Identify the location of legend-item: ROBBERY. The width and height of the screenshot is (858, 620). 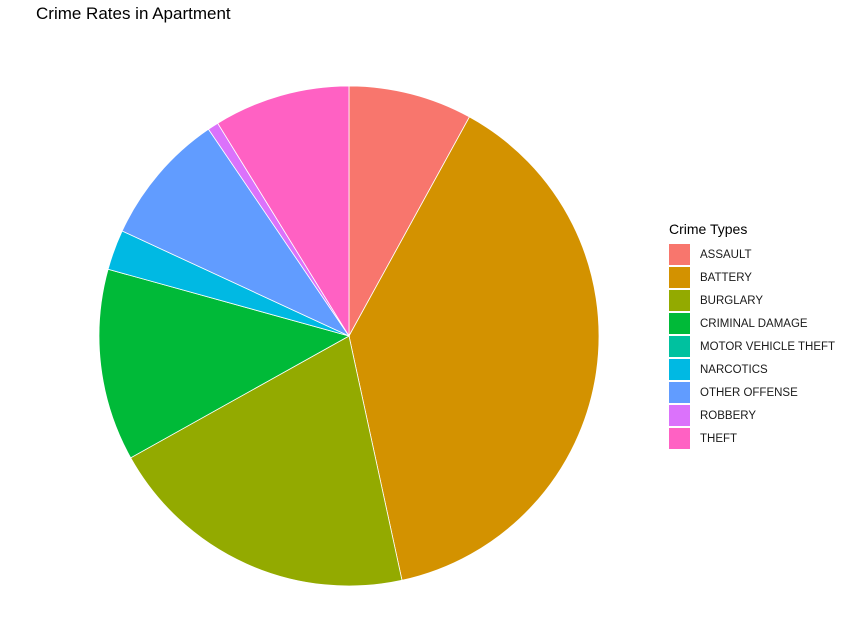
(752, 415).